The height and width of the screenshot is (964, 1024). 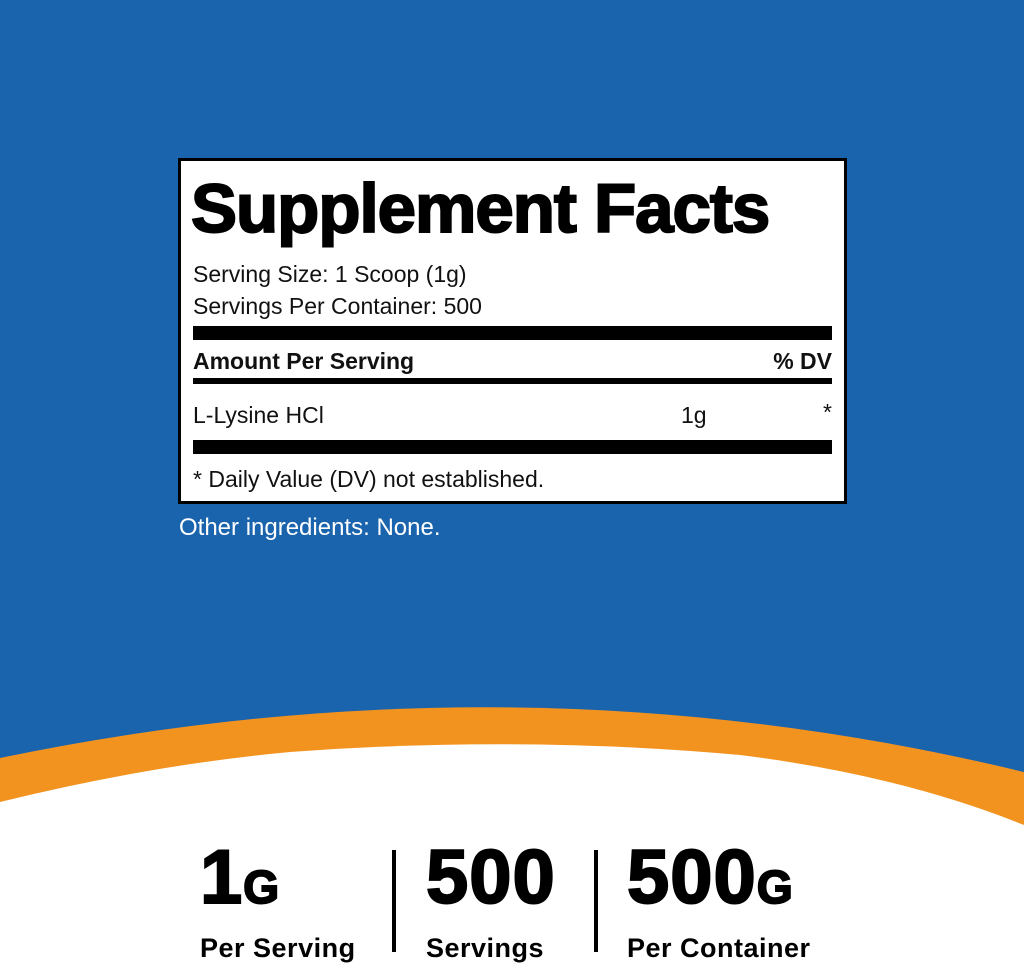 What do you see at coordinates (480, 208) in the screenshot?
I see `panel-title: Supplement Facts` at bounding box center [480, 208].